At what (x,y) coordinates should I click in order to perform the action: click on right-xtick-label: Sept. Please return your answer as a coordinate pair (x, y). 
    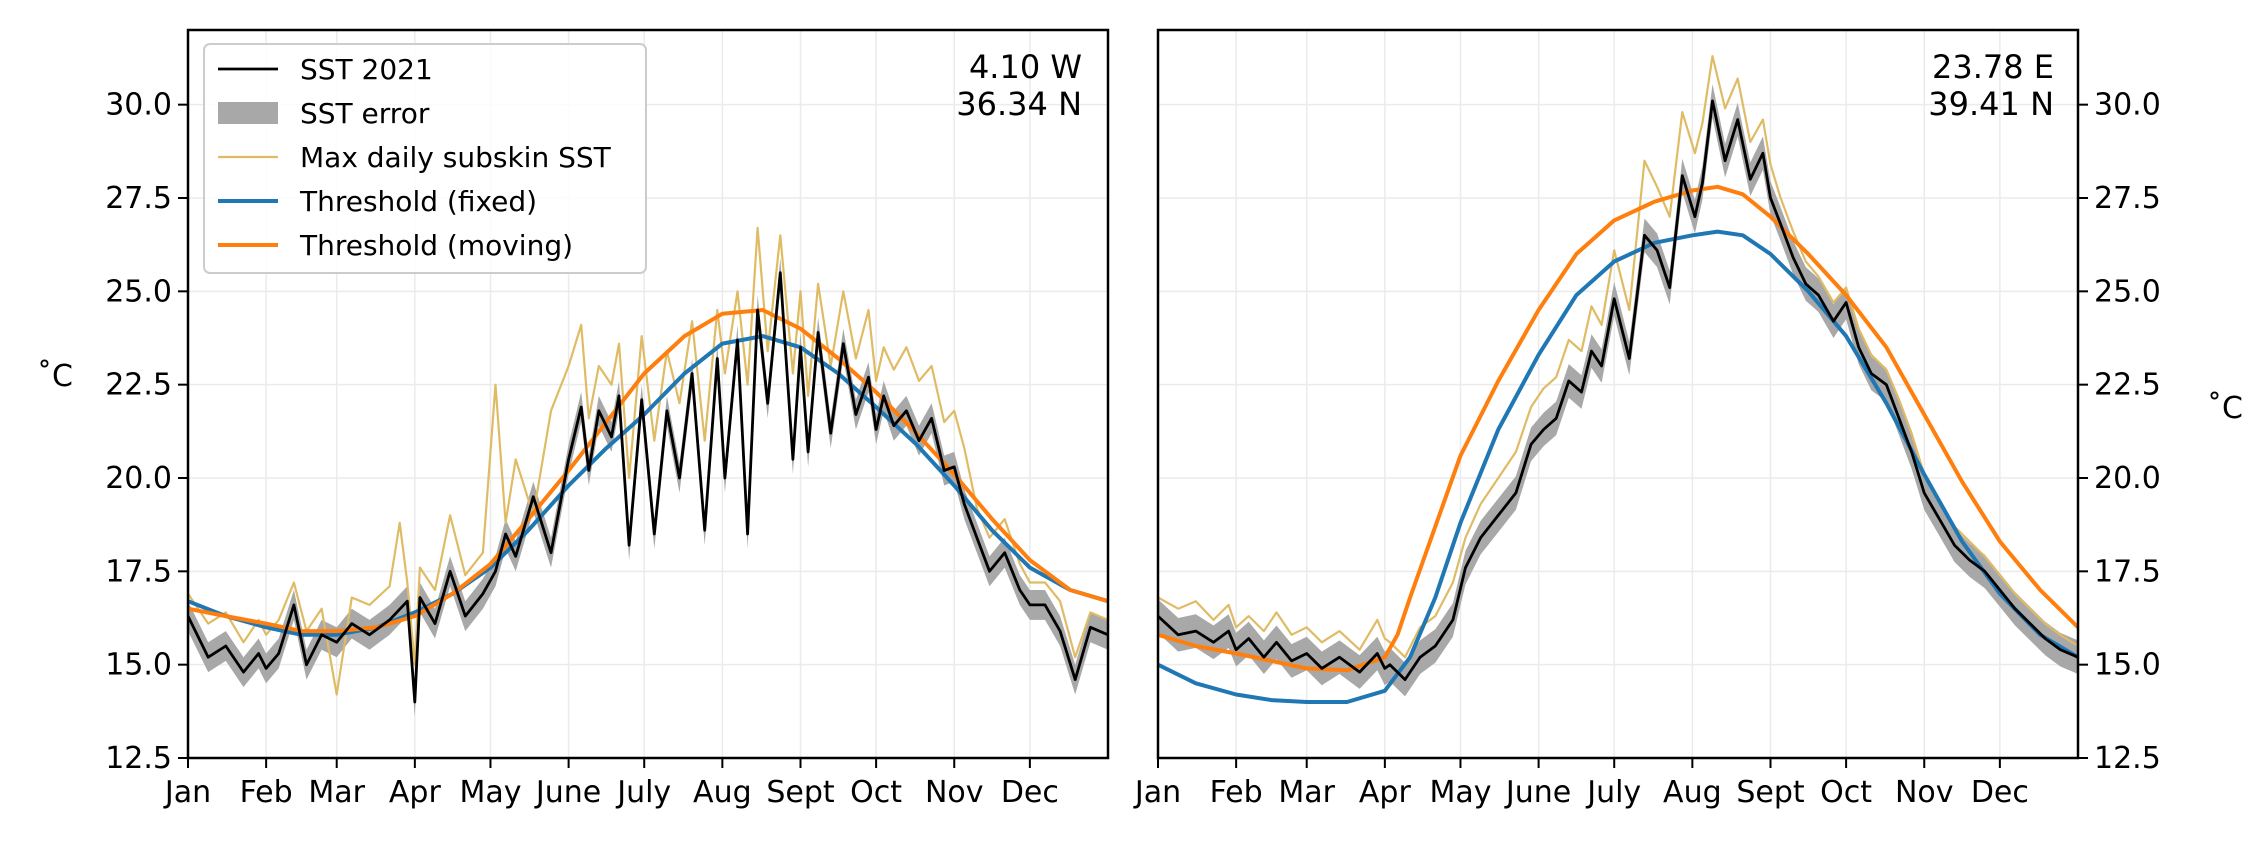
    Looking at the image, I should click on (1770, 792).